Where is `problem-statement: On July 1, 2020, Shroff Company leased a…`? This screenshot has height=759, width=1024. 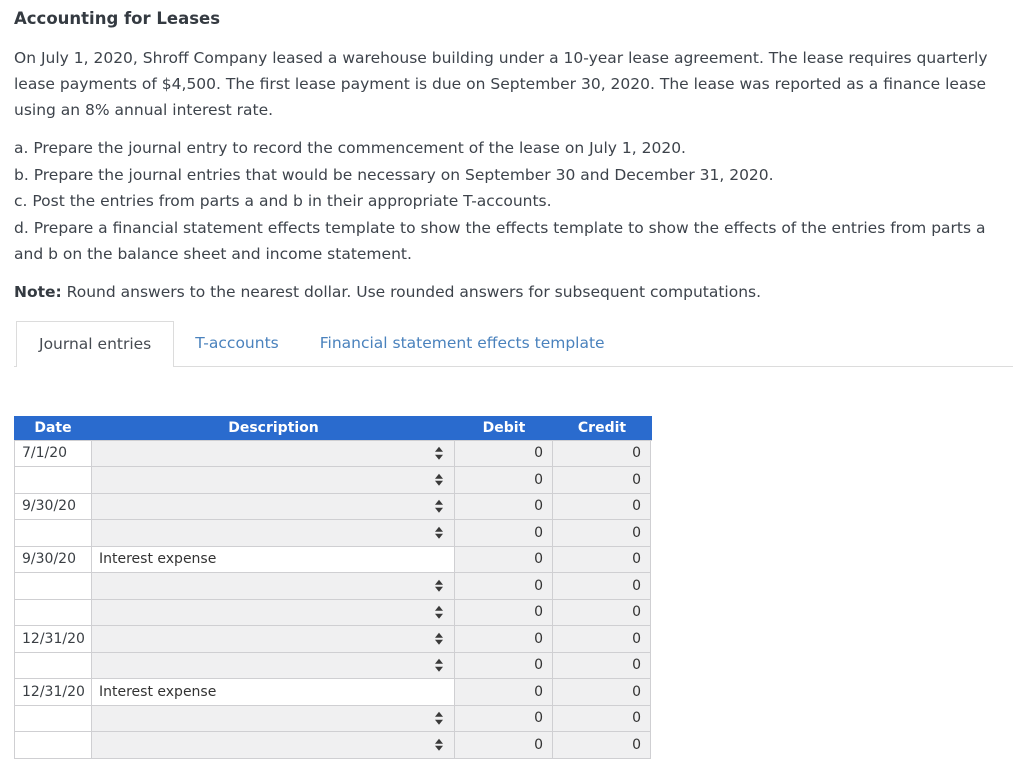
problem-statement: On July 1, 2020, Shroff Company leased a… is located at coordinates (501, 84).